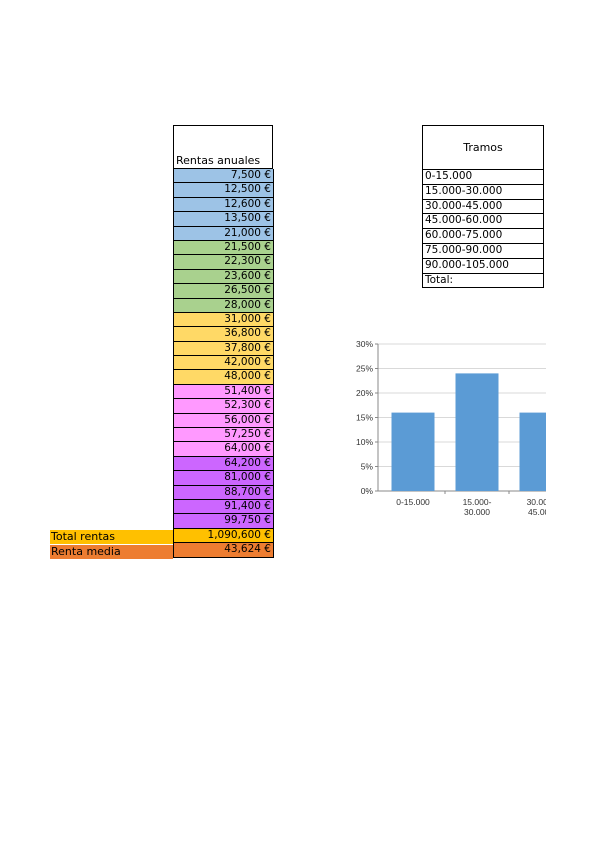 This screenshot has height=848, width=599. I want to click on tramo-cell: 45.000-60.000, so click(483, 222).